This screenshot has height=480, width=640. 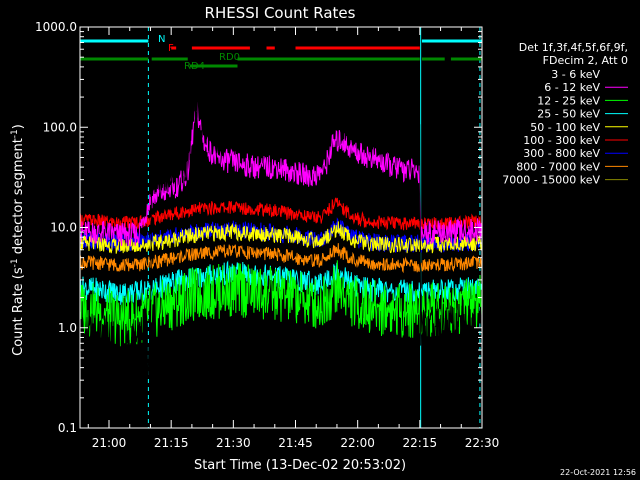 What do you see at coordinates (585, 60) in the screenshot?
I see `legend-header-line: FDecim 2, Att 0` at bounding box center [585, 60].